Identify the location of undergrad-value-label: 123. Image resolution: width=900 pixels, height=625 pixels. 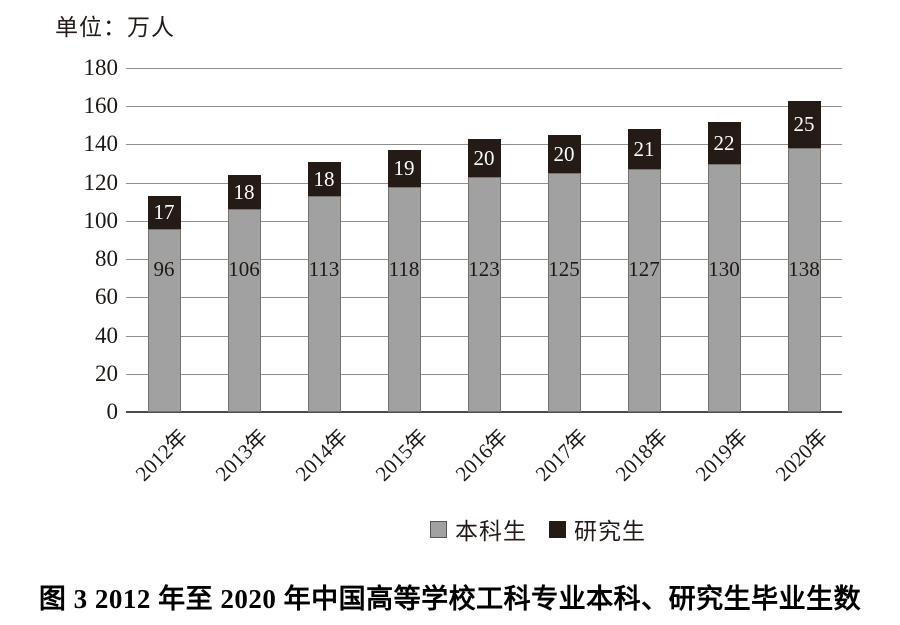
(484, 269).